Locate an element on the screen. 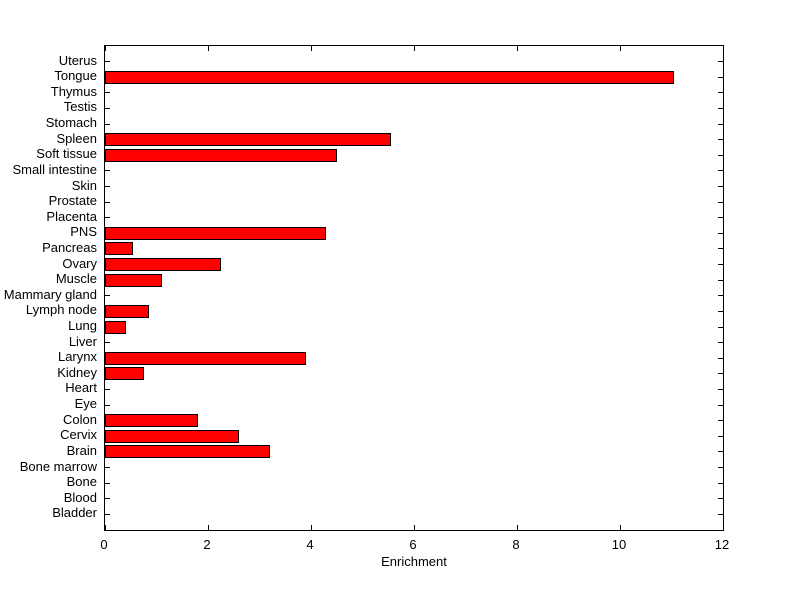 This screenshot has height=599, width=800. bar-pancreas is located at coordinates (119, 249).